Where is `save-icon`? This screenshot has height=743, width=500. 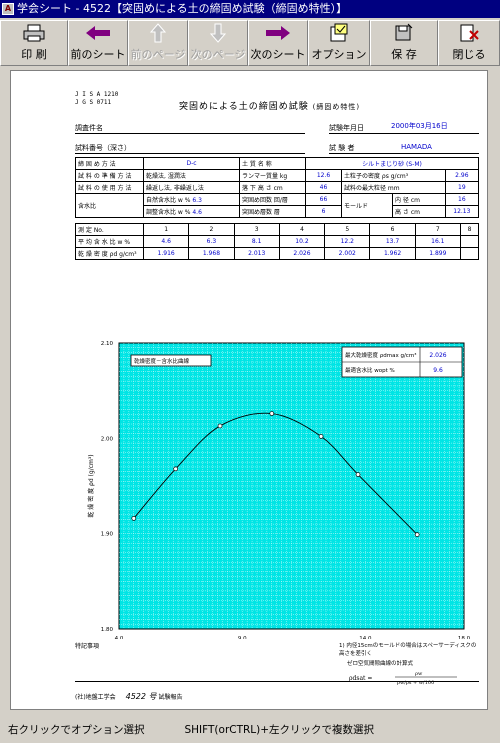
save-icon is located at coordinates (404, 32).